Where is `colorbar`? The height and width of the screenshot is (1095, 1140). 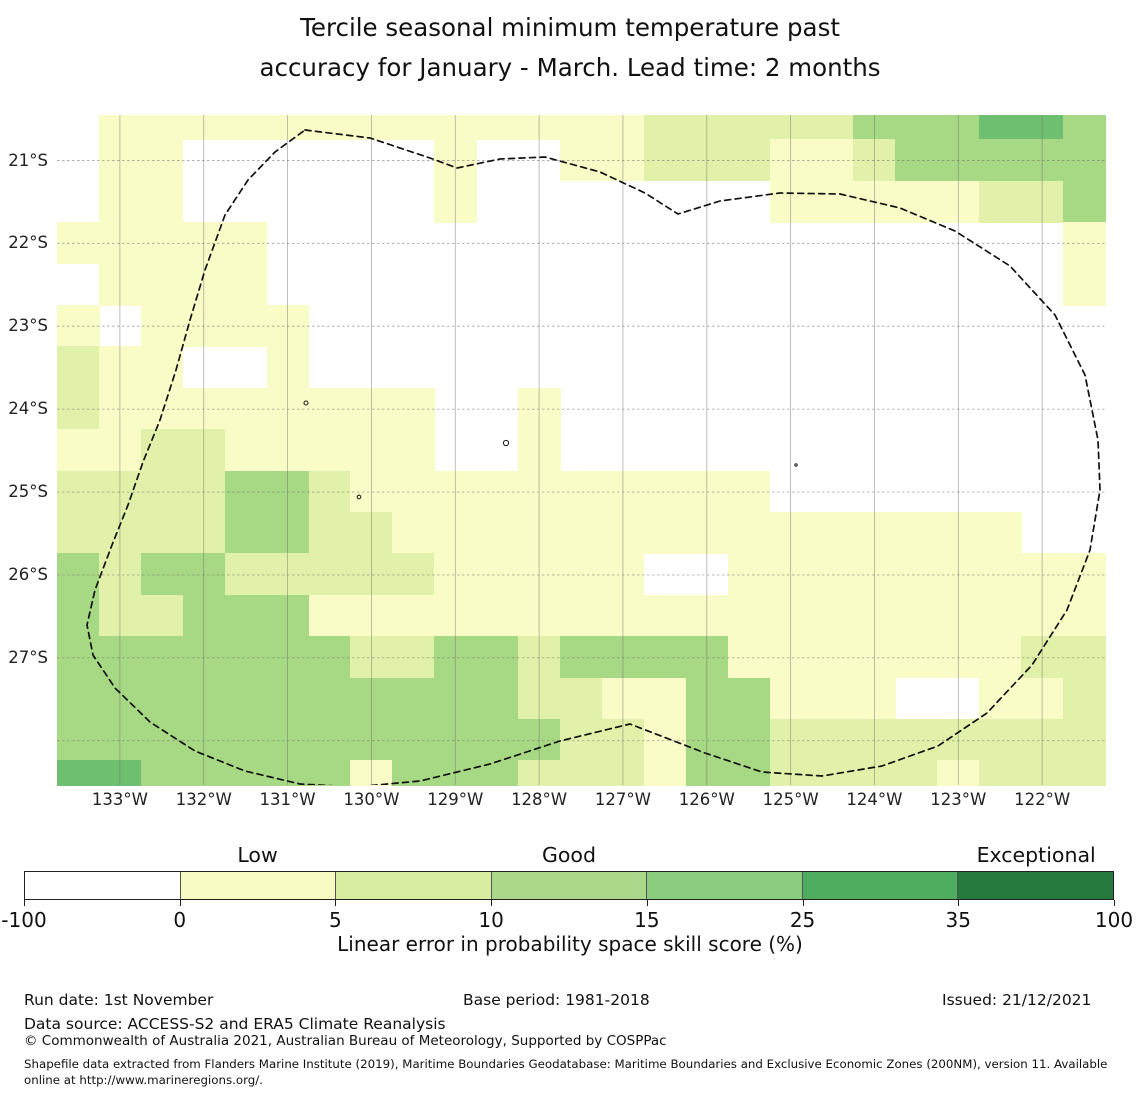
colorbar is located at coordinates (569, 885).